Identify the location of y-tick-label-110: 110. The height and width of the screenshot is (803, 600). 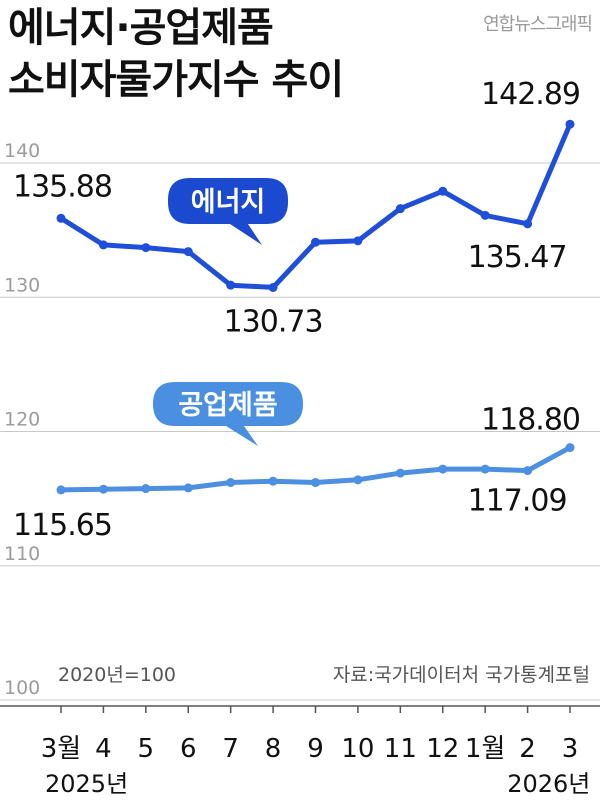
(22, 554).